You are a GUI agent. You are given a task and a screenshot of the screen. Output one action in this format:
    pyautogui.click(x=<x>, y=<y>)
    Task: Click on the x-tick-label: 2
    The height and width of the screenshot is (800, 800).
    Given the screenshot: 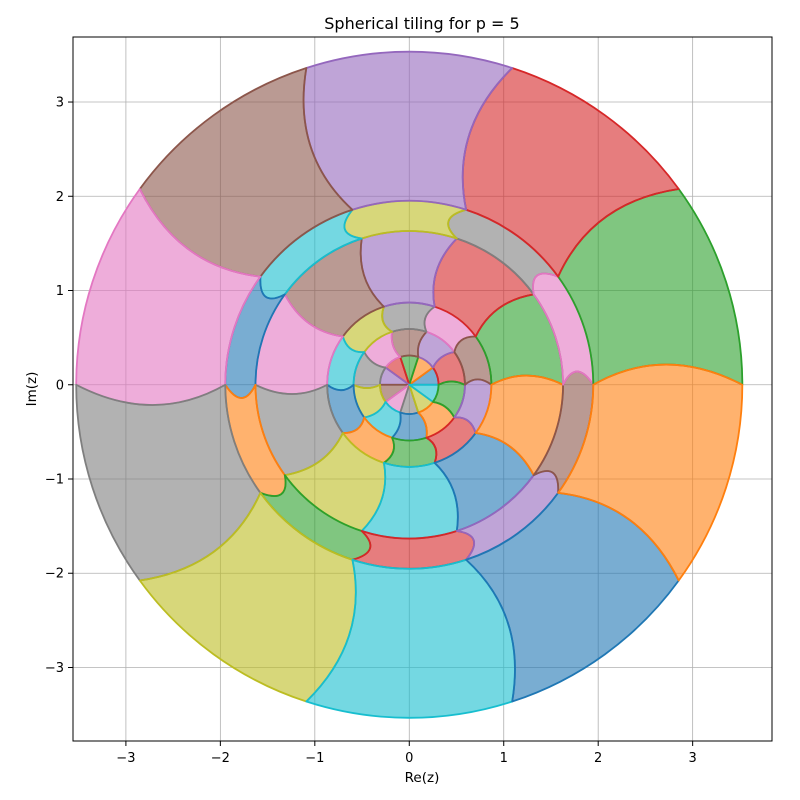 What is the action you would take?
    pyautogui.click(x=598, y=758)
    